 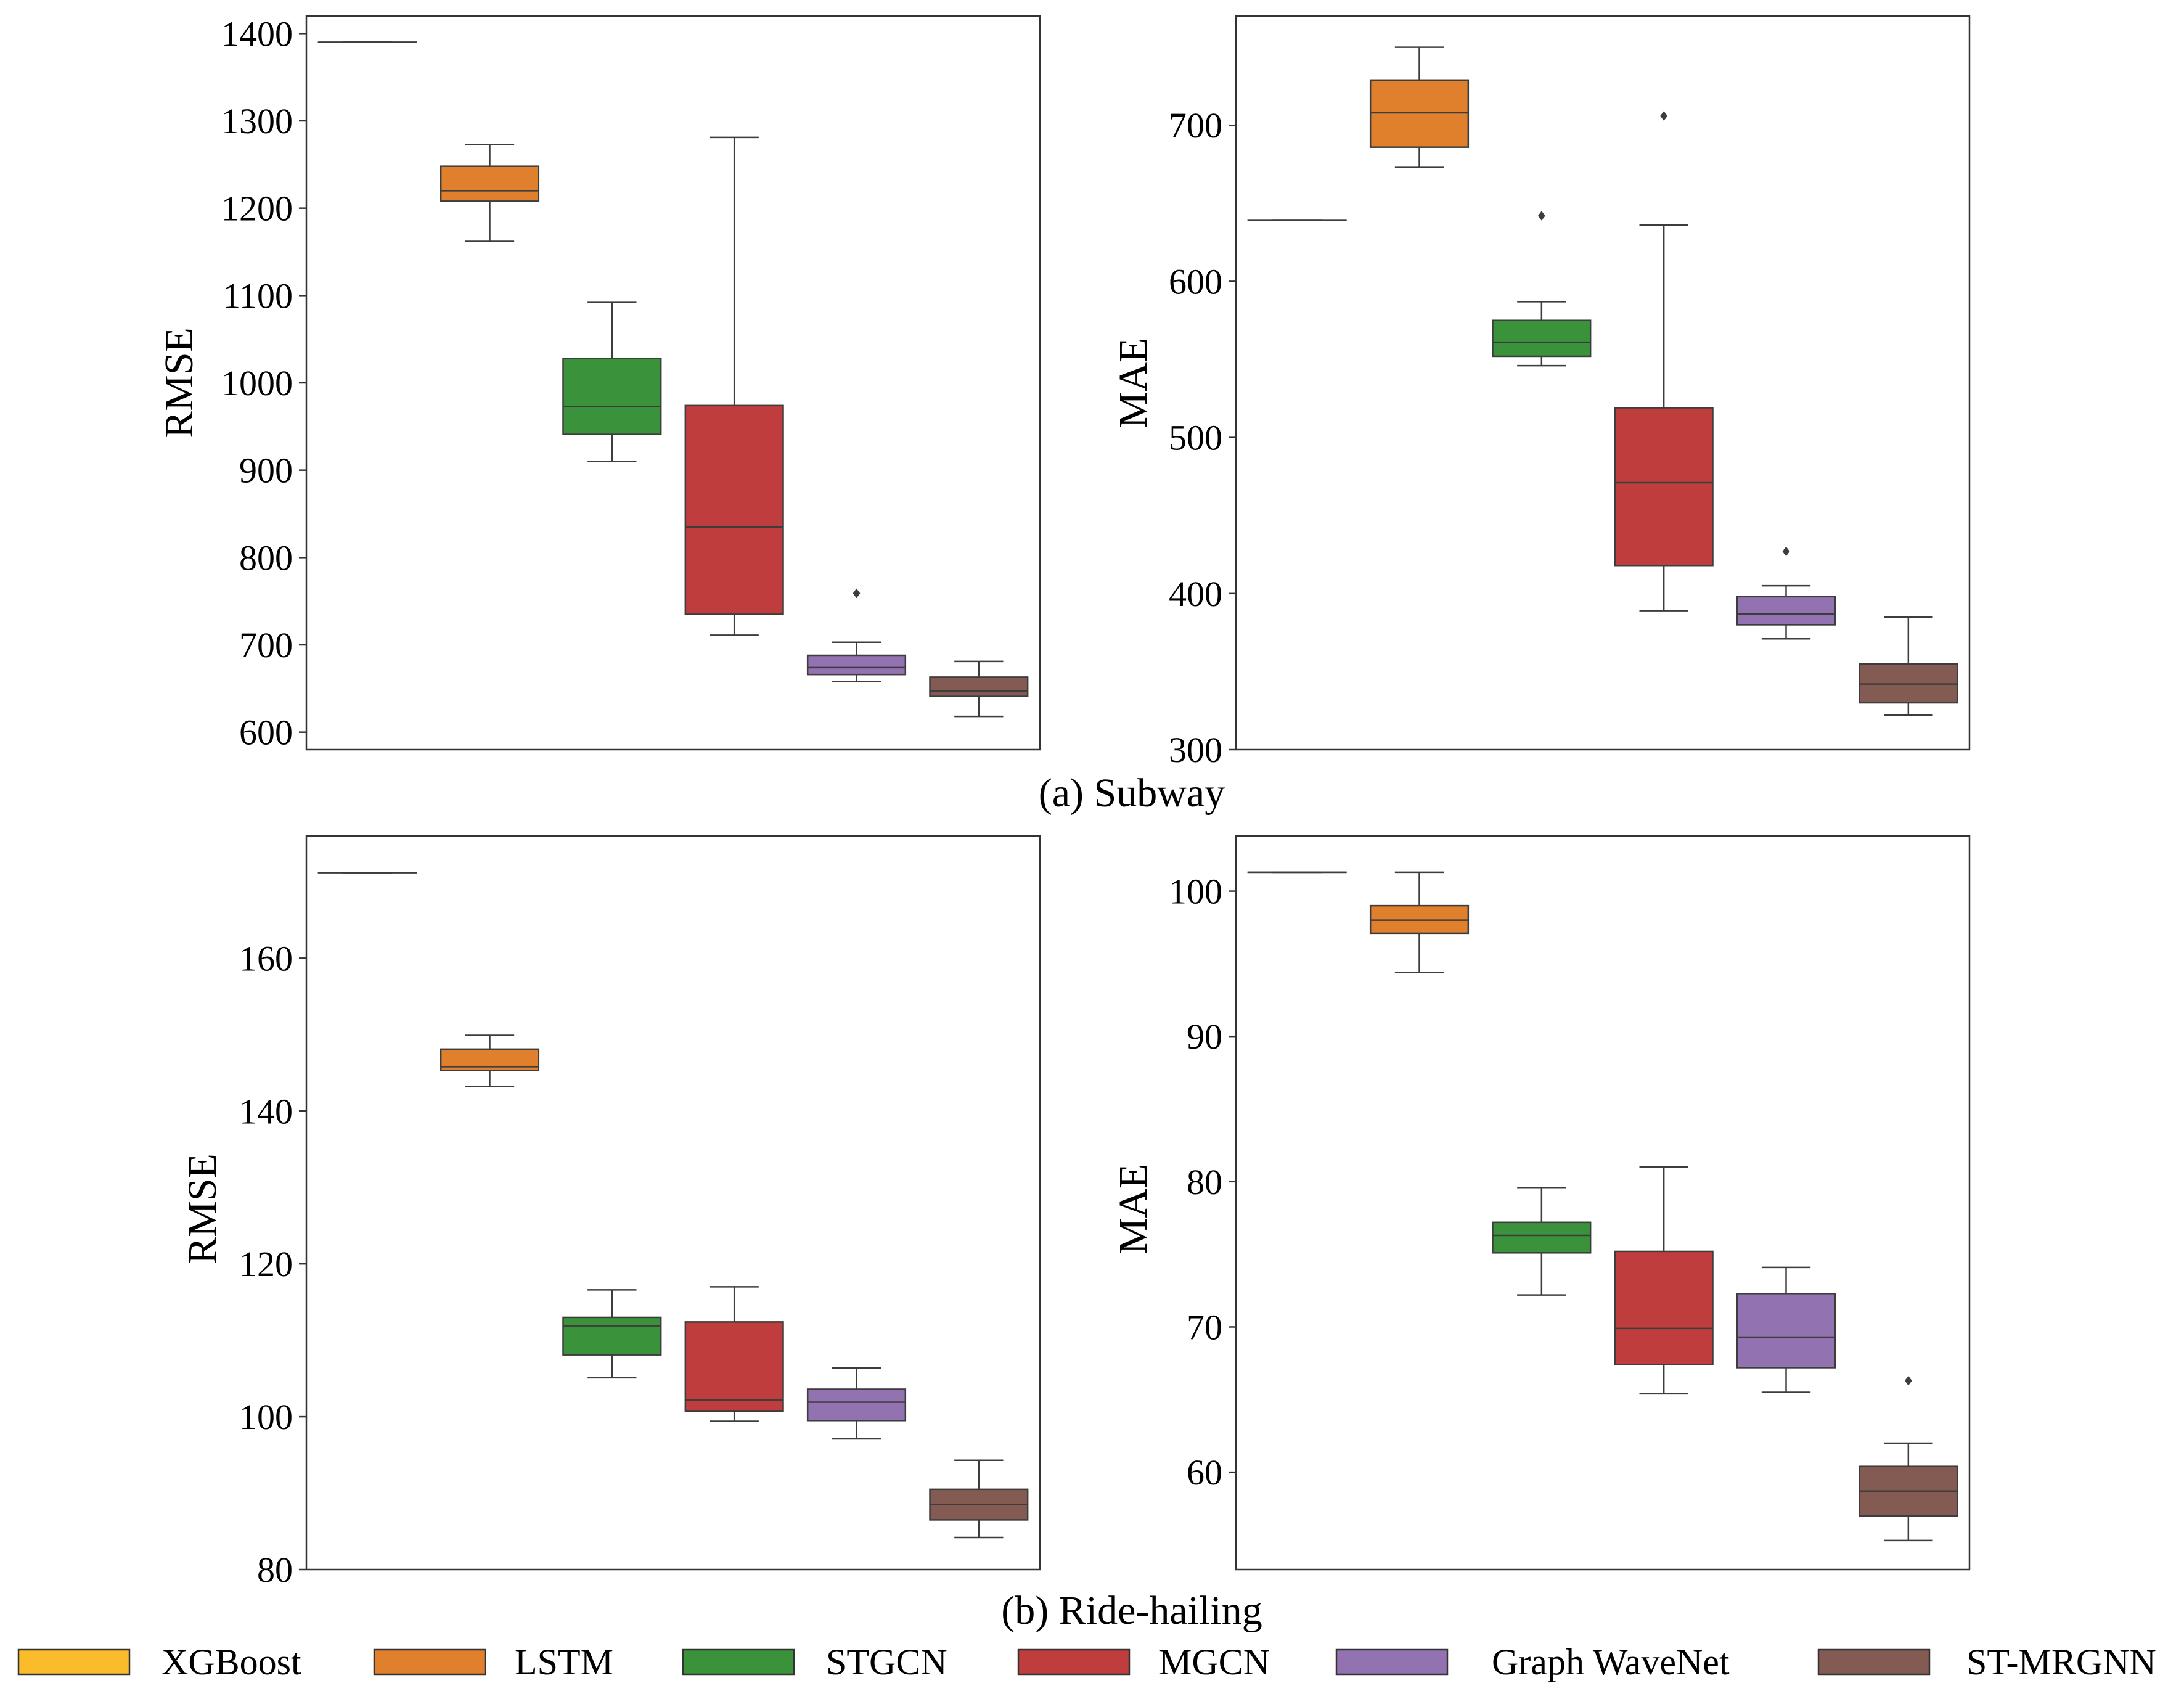 What do you see at coordinates (257, 383) in the screenshot?
I see `y-tick-label: 1000` at bounding box center [257, 383].